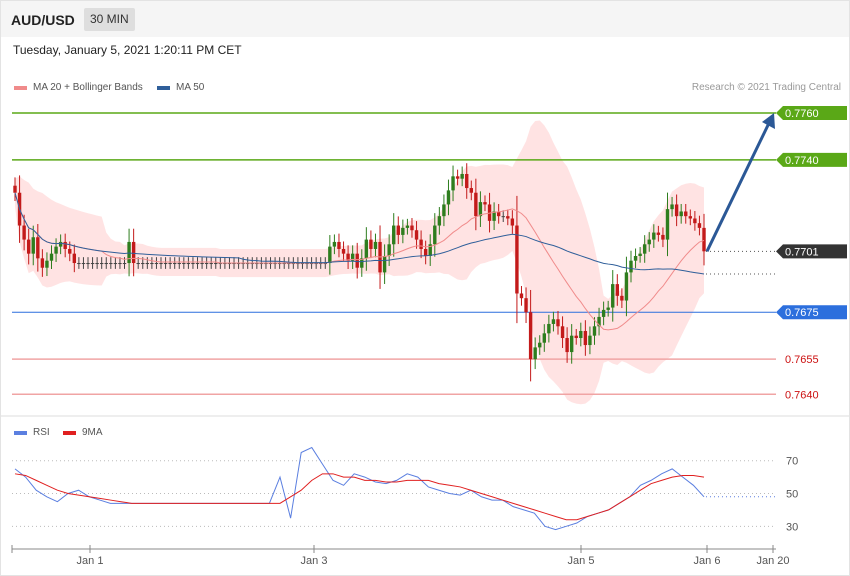  Describe the element at coordinates (41, 432) in the screenshot. I see `legend-rsi-label: RSI` at that location.